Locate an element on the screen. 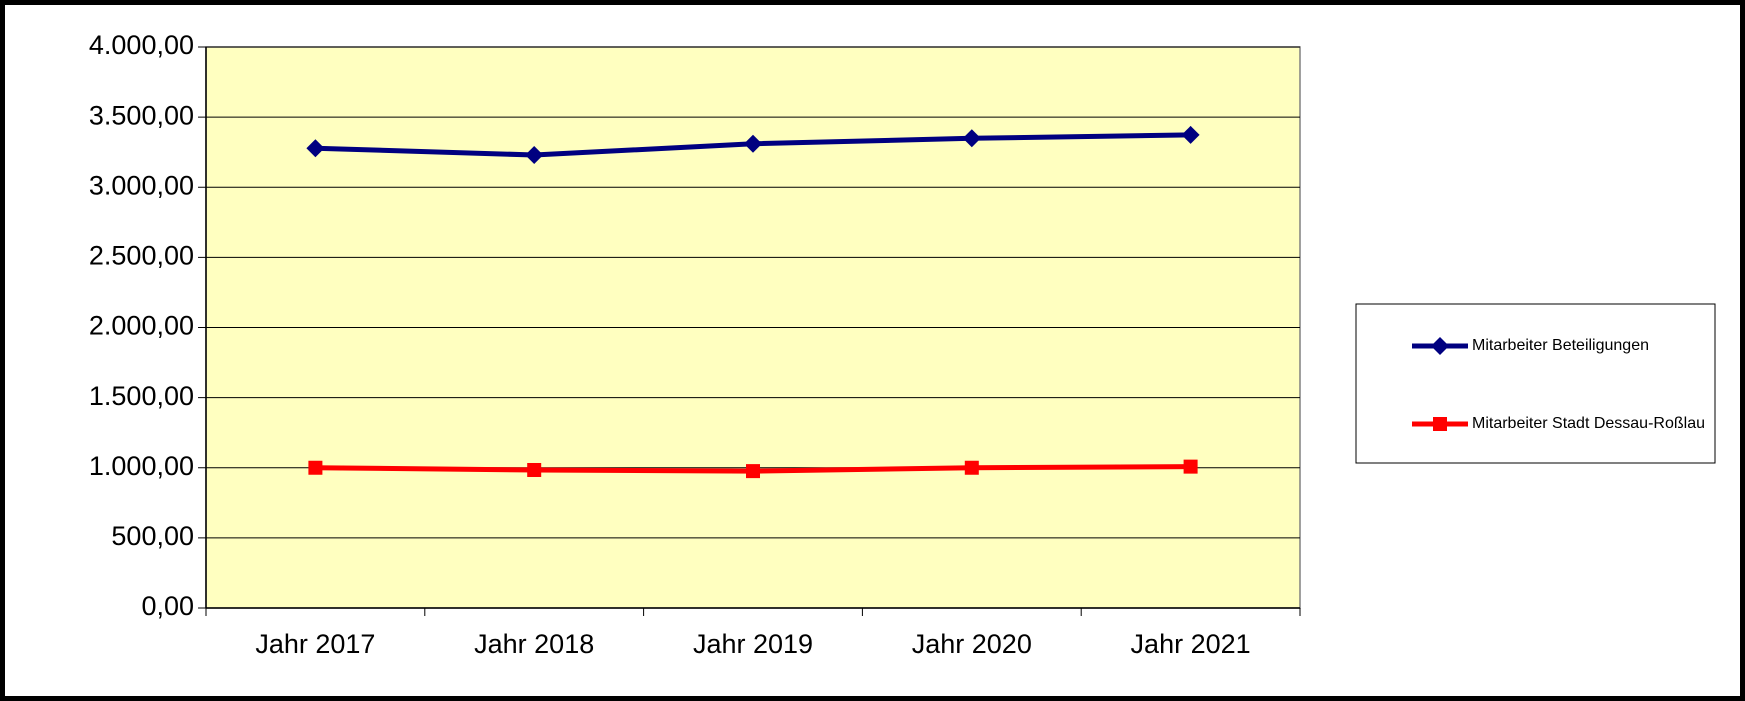 This screenshot has width=1745, height=701. y-tick-label: 0,00 is located at coordinates (167, 606).